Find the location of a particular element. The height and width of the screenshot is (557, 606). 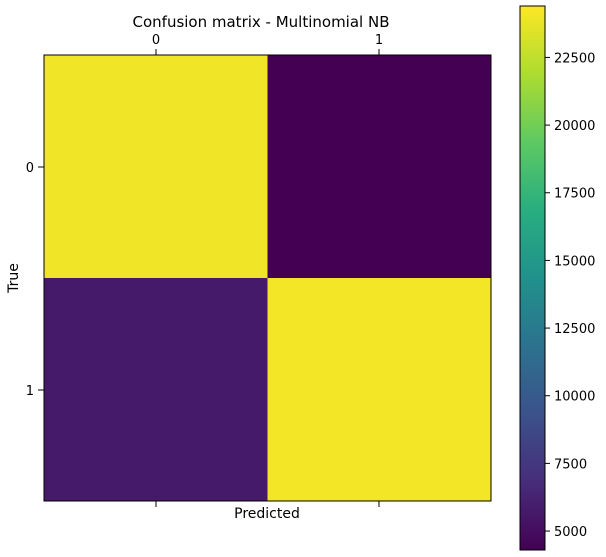

colorbar-tick-label: 5000 is located at coordinates (570, 532).